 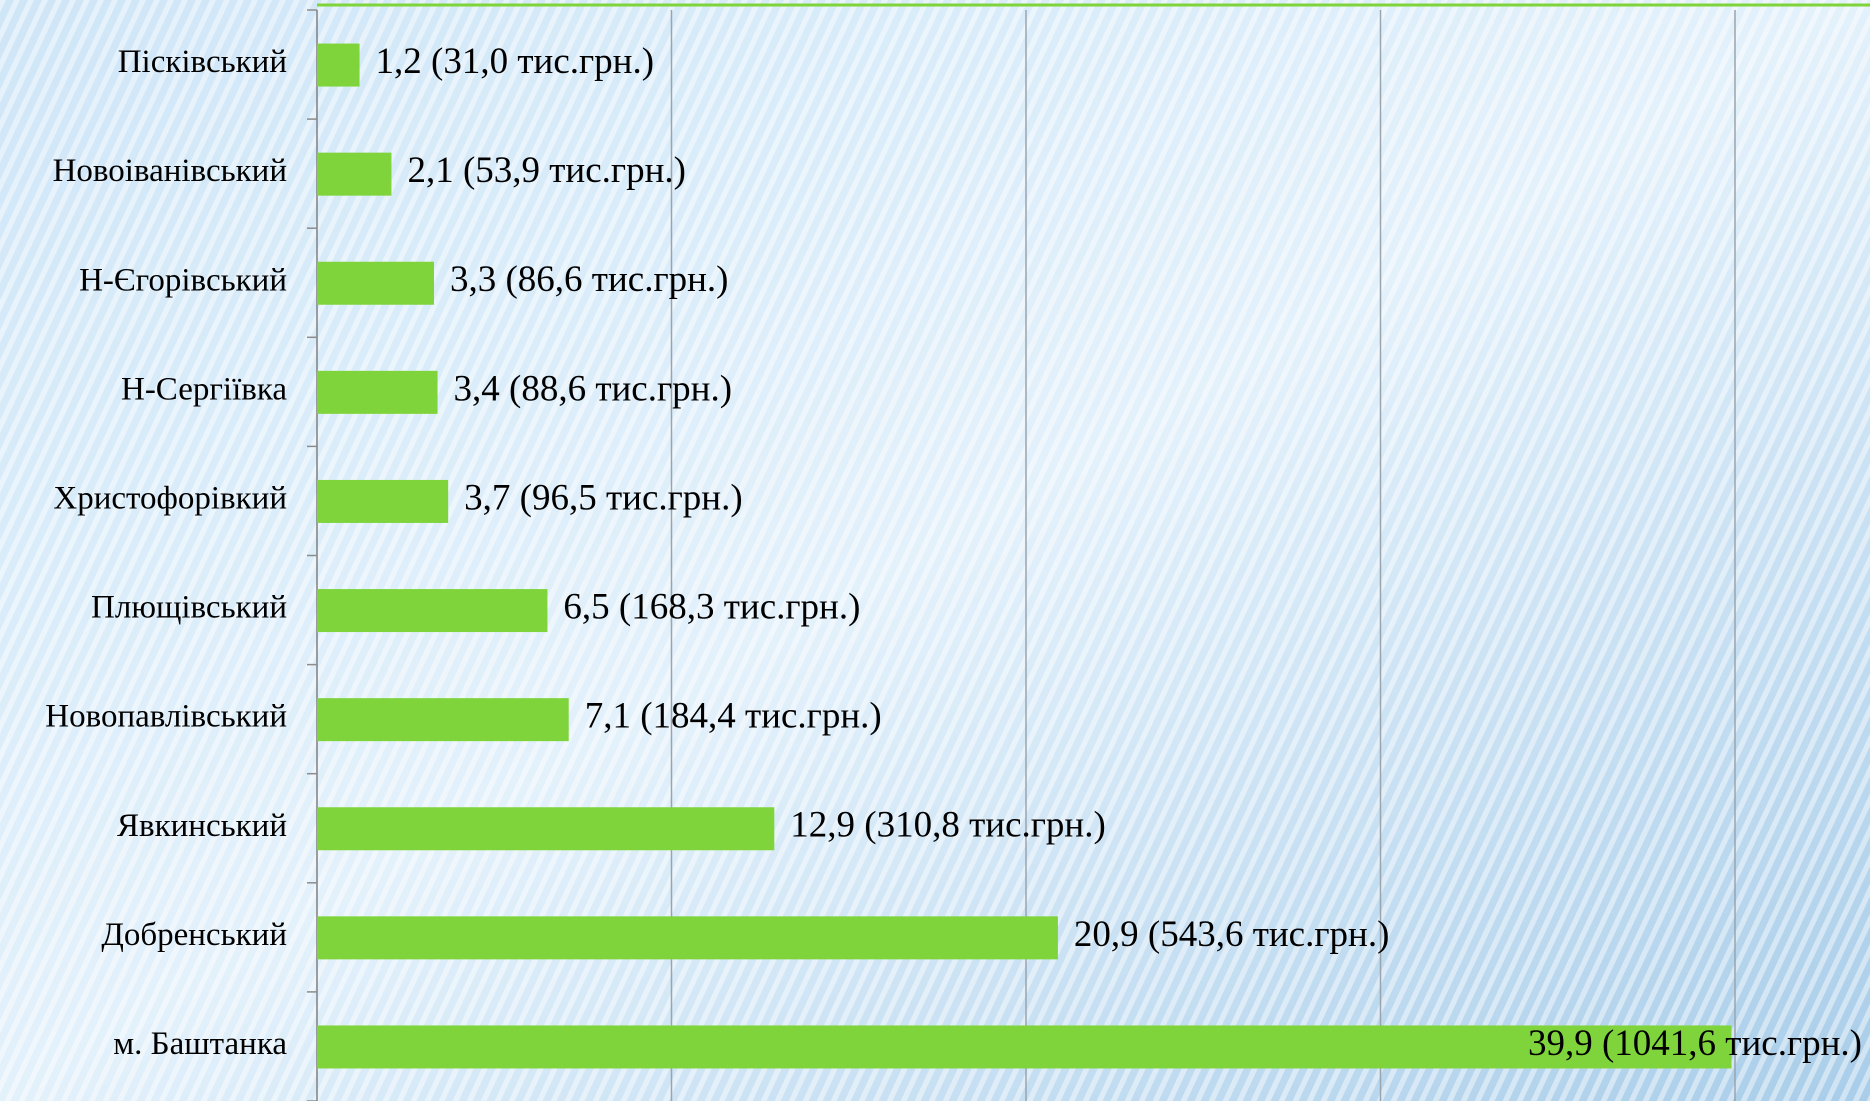 I want to click on data-label: 7,1 (184,4 тис.грн.), so click(x=733, y=716).